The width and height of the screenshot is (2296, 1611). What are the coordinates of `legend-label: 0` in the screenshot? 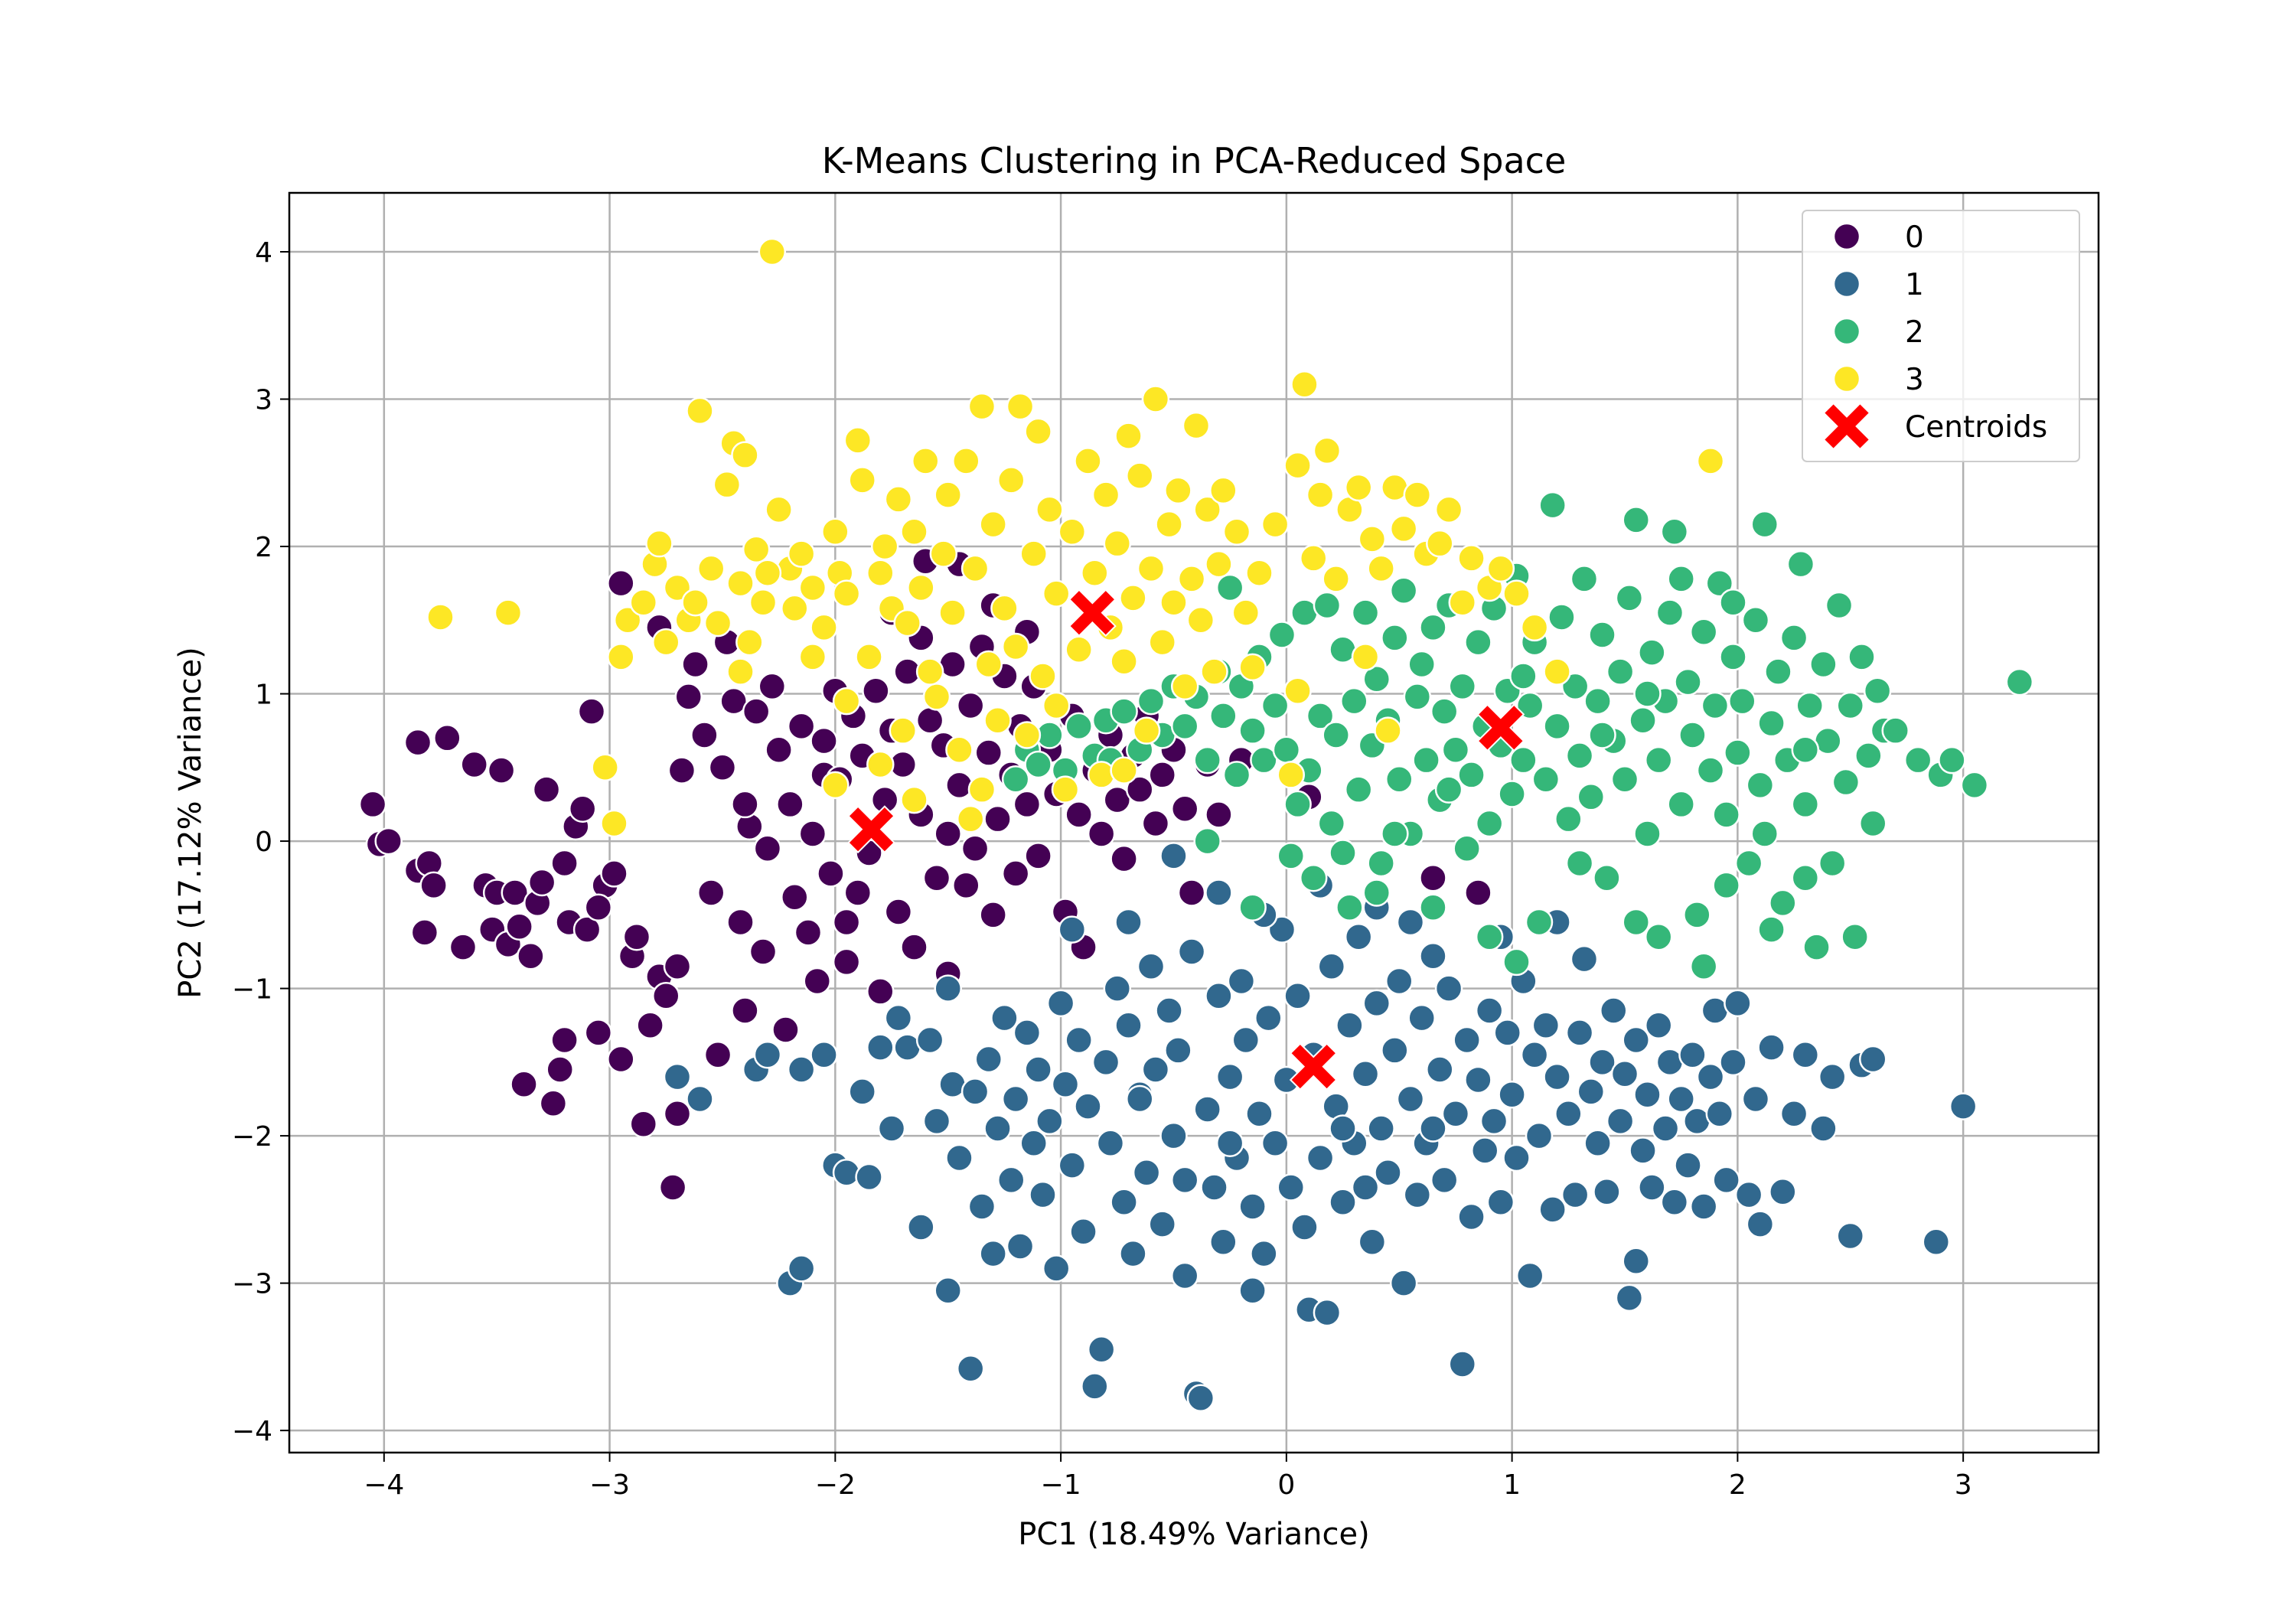 It's located at (1914, 237).